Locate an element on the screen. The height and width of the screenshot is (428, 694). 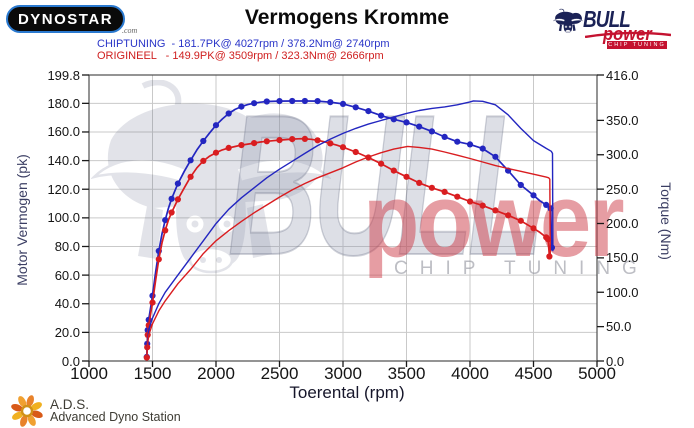
page-title: Vermogens Kromme is located at coordinates (347, 17).